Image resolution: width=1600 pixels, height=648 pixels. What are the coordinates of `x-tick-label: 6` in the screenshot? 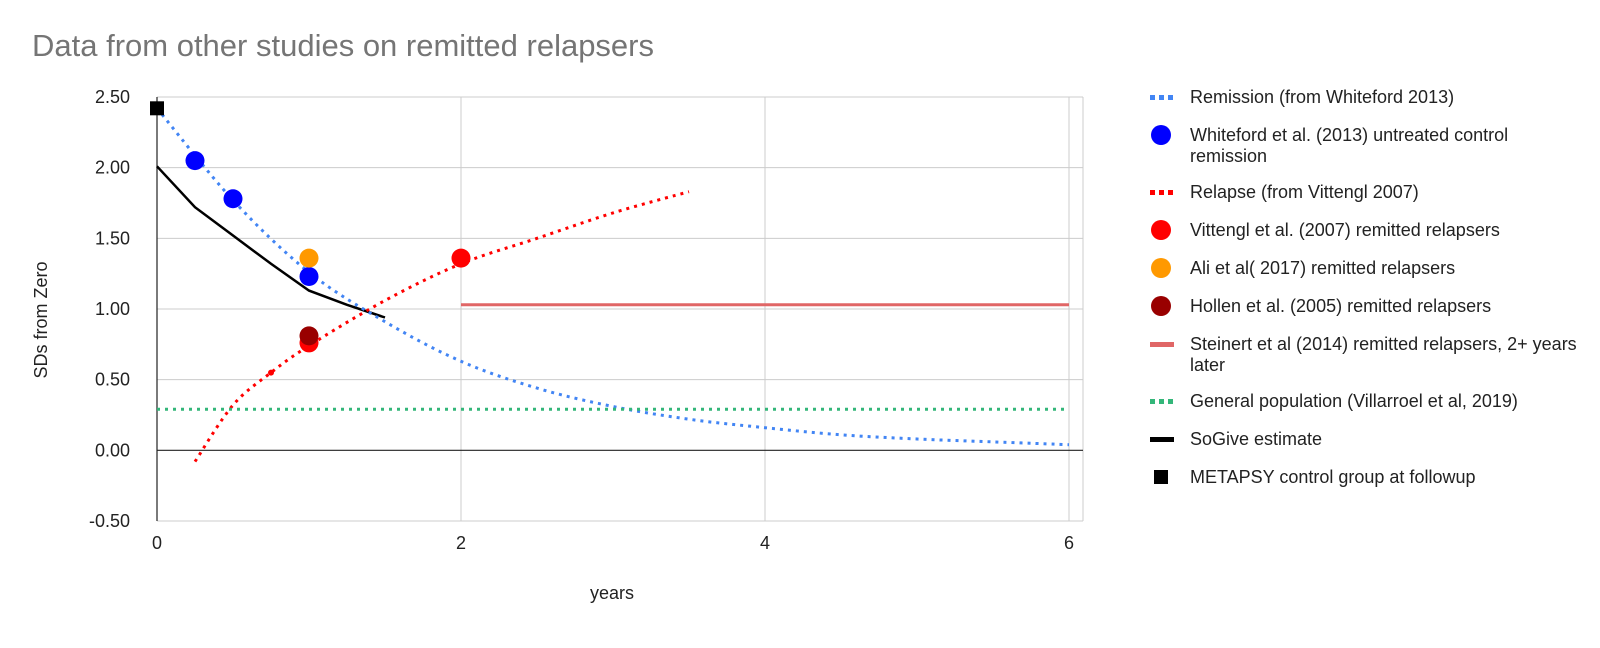 It's located at (1069, 543).